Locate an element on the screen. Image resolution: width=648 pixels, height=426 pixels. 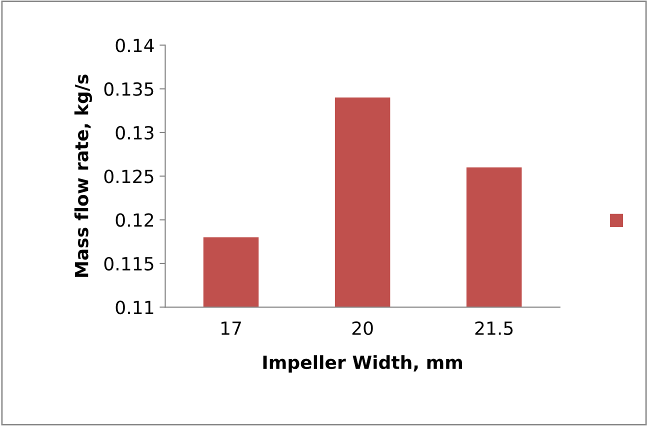
y-tick-label: 0.135 is located at coordinates (129, 89).